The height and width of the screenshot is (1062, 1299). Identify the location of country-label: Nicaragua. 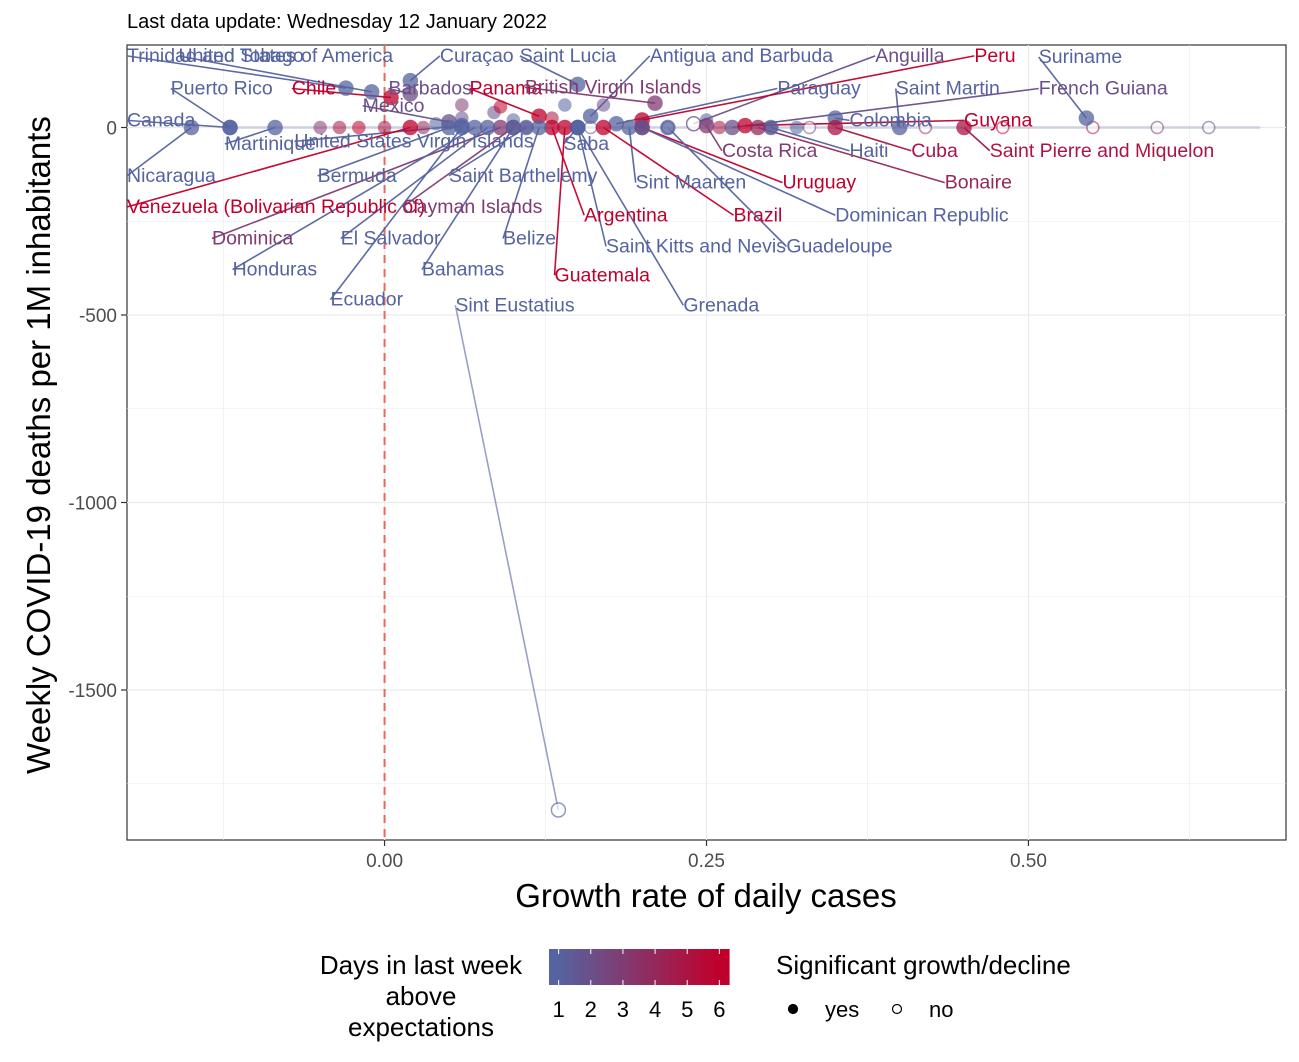
(171, 176).